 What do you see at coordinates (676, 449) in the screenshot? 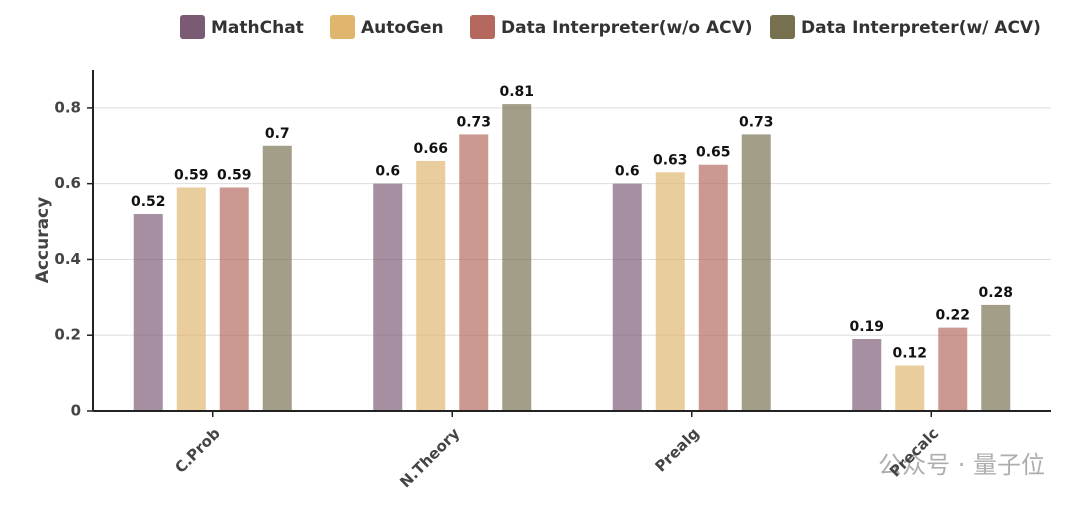
I see `x-tick-label: Prealg` at bounding box center [676, 449].